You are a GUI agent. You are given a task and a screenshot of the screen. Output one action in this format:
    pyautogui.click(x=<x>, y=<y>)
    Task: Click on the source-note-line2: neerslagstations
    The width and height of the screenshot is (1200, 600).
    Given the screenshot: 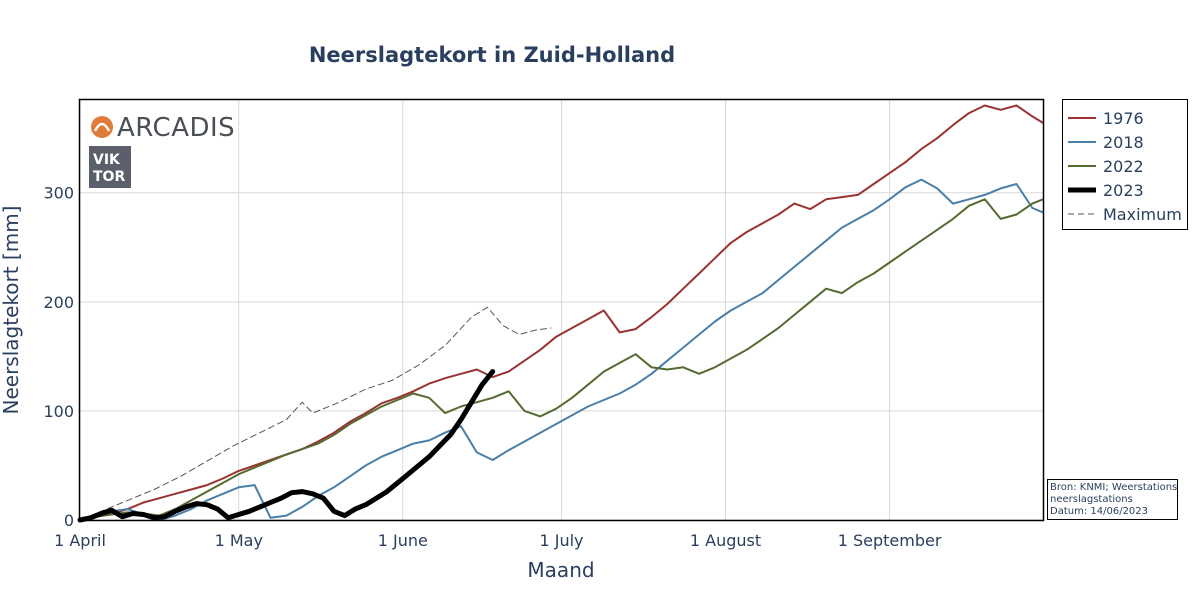 What is the action you would take?
    pyautogui.click(x=1091, y=499)
    